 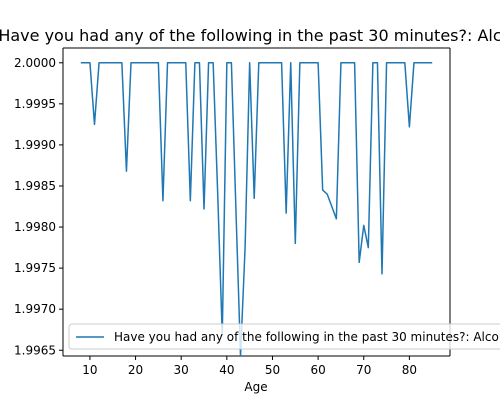 I want to click on x-axis-label: Age, so click(x=255, y=387).